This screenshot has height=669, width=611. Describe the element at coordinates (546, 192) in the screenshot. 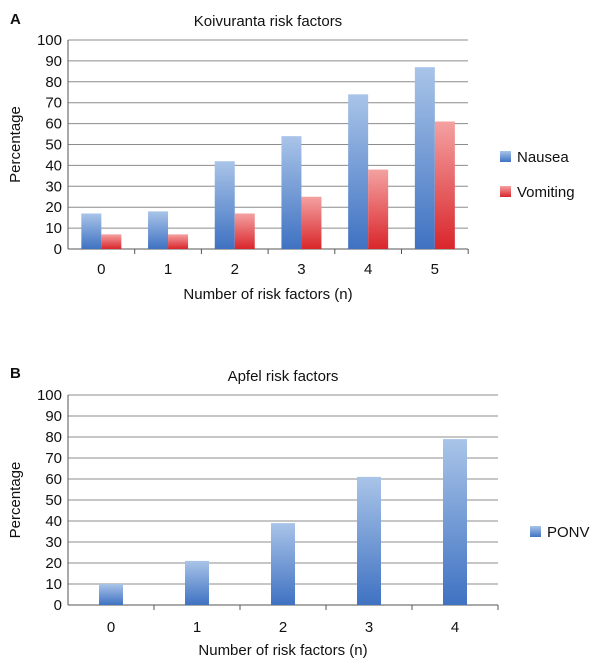

I see `legend-label-vomiting: Vomiting` at that location.